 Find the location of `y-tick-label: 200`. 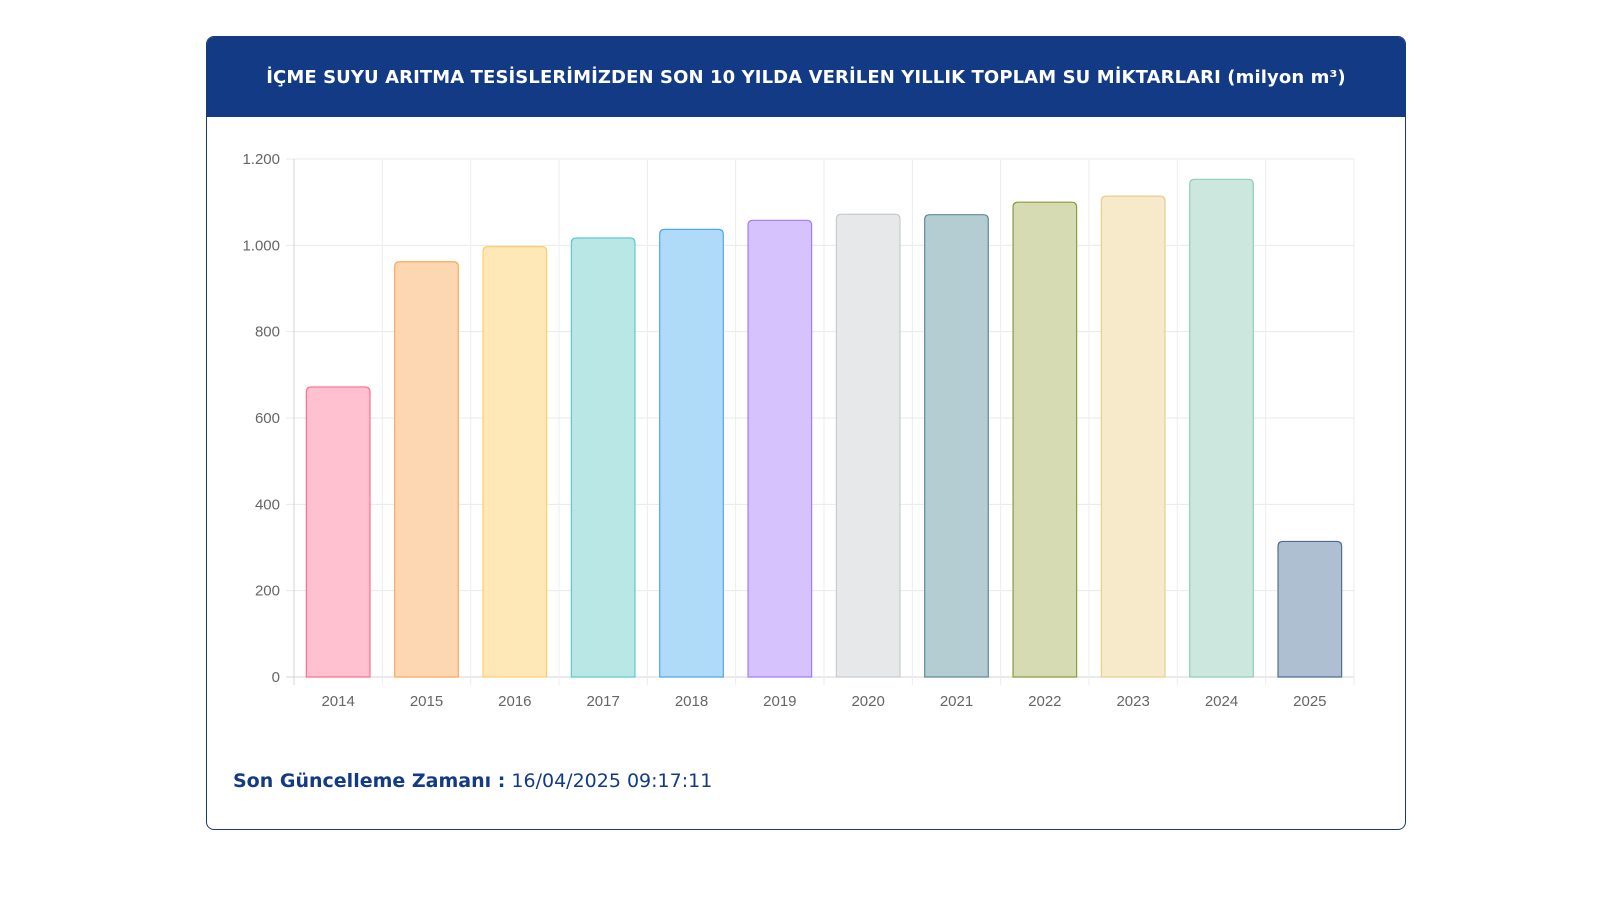

y-tick-label: 200 is located at coordinates (267, 591).